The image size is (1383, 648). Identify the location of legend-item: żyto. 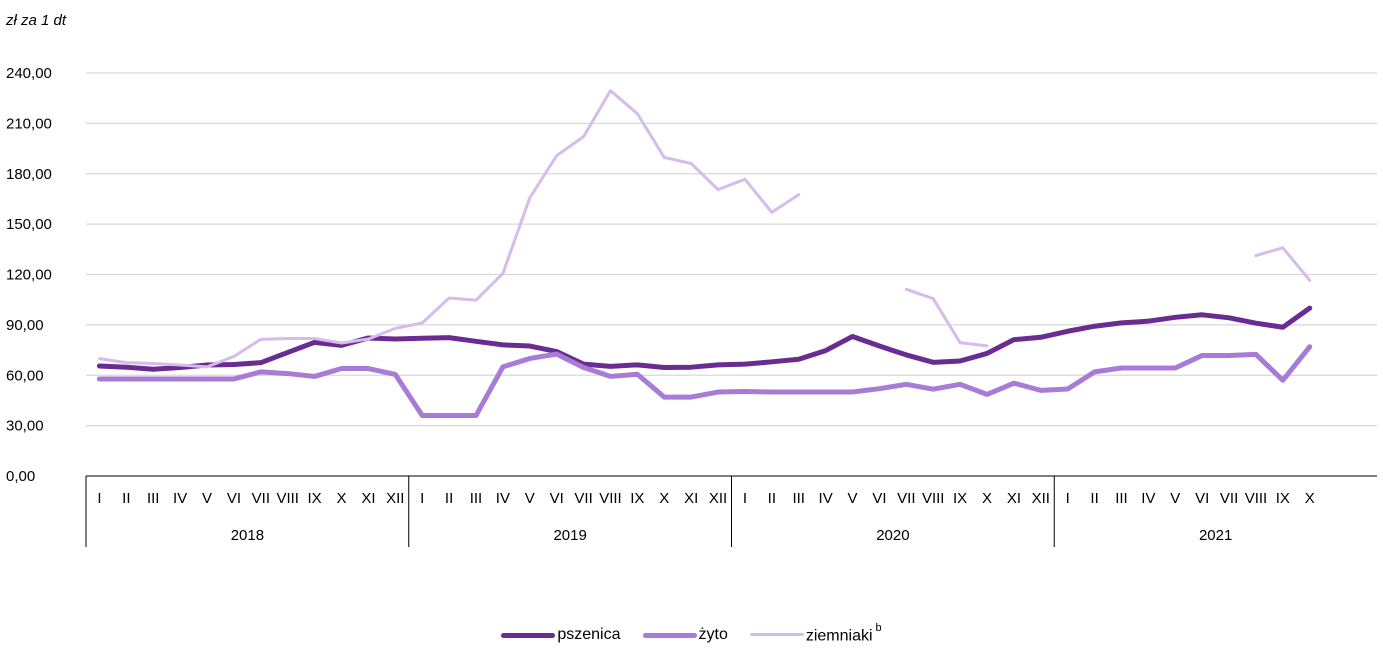
(685, 635).